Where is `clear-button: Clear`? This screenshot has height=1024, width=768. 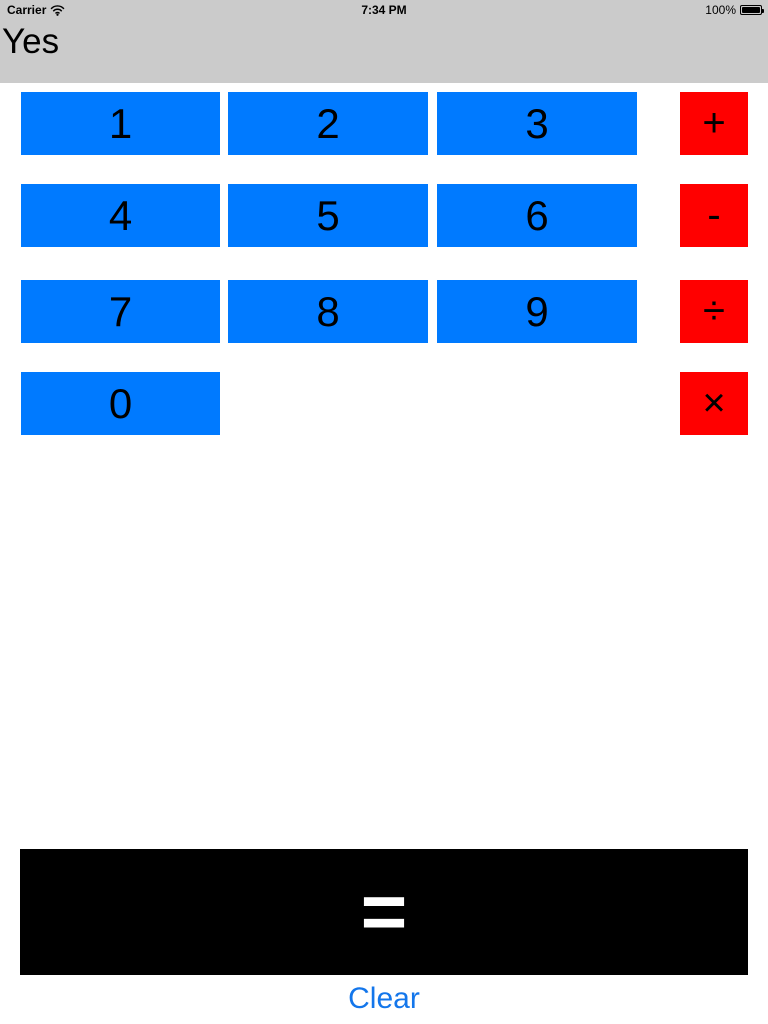 clear-button: Clear is located at coordinates (384, 999).